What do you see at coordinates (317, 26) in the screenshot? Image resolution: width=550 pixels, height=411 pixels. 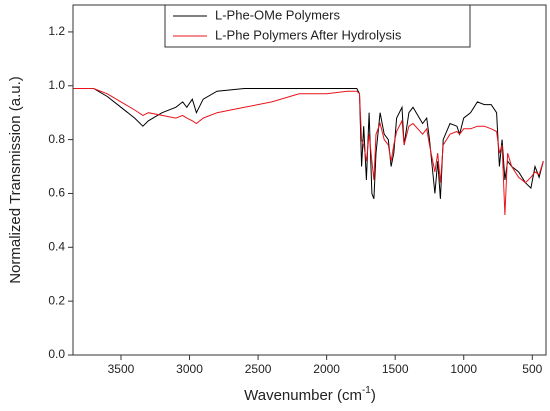 I see `legend-box` at bounding box center [317, 26].